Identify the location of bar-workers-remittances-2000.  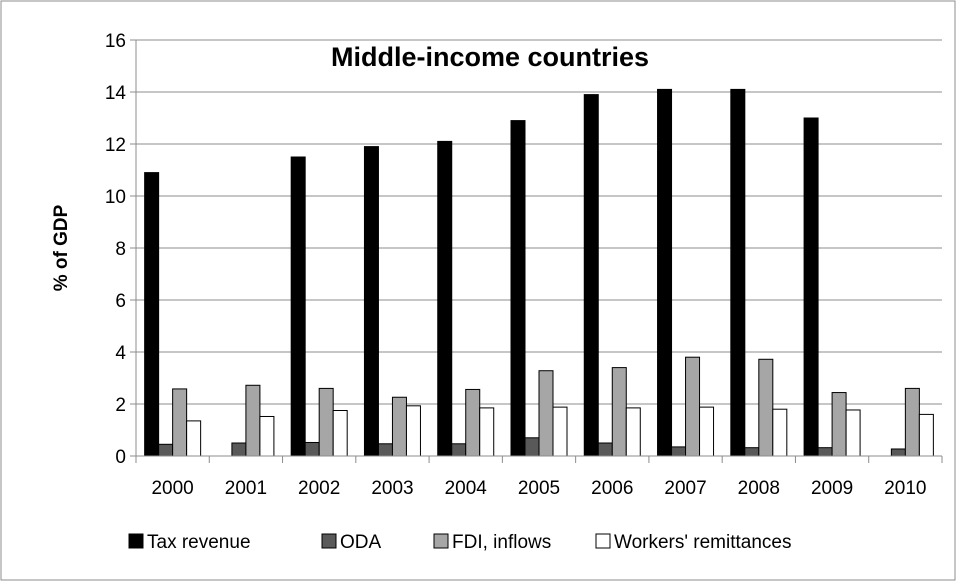
(194, 438).